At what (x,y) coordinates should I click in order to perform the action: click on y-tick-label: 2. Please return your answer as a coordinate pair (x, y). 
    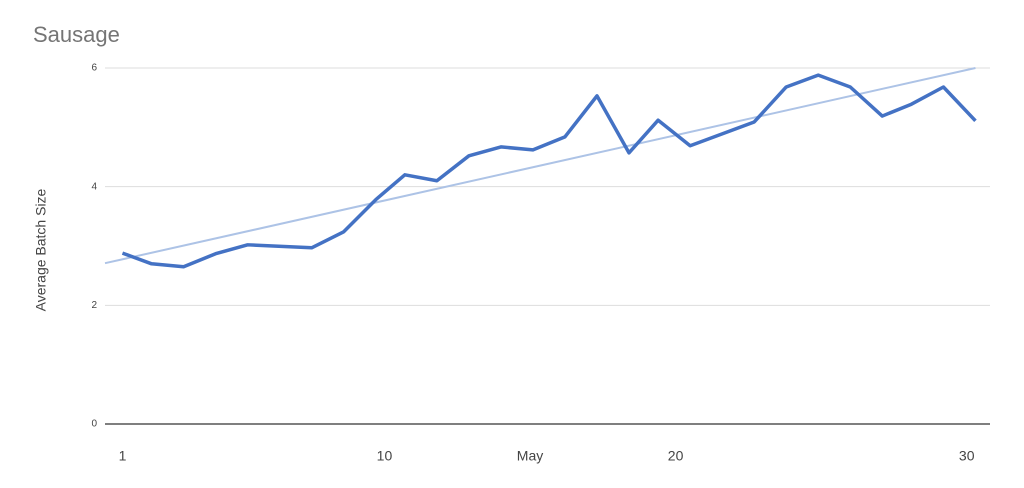
    Looking at the image, I should click on (94, 305).